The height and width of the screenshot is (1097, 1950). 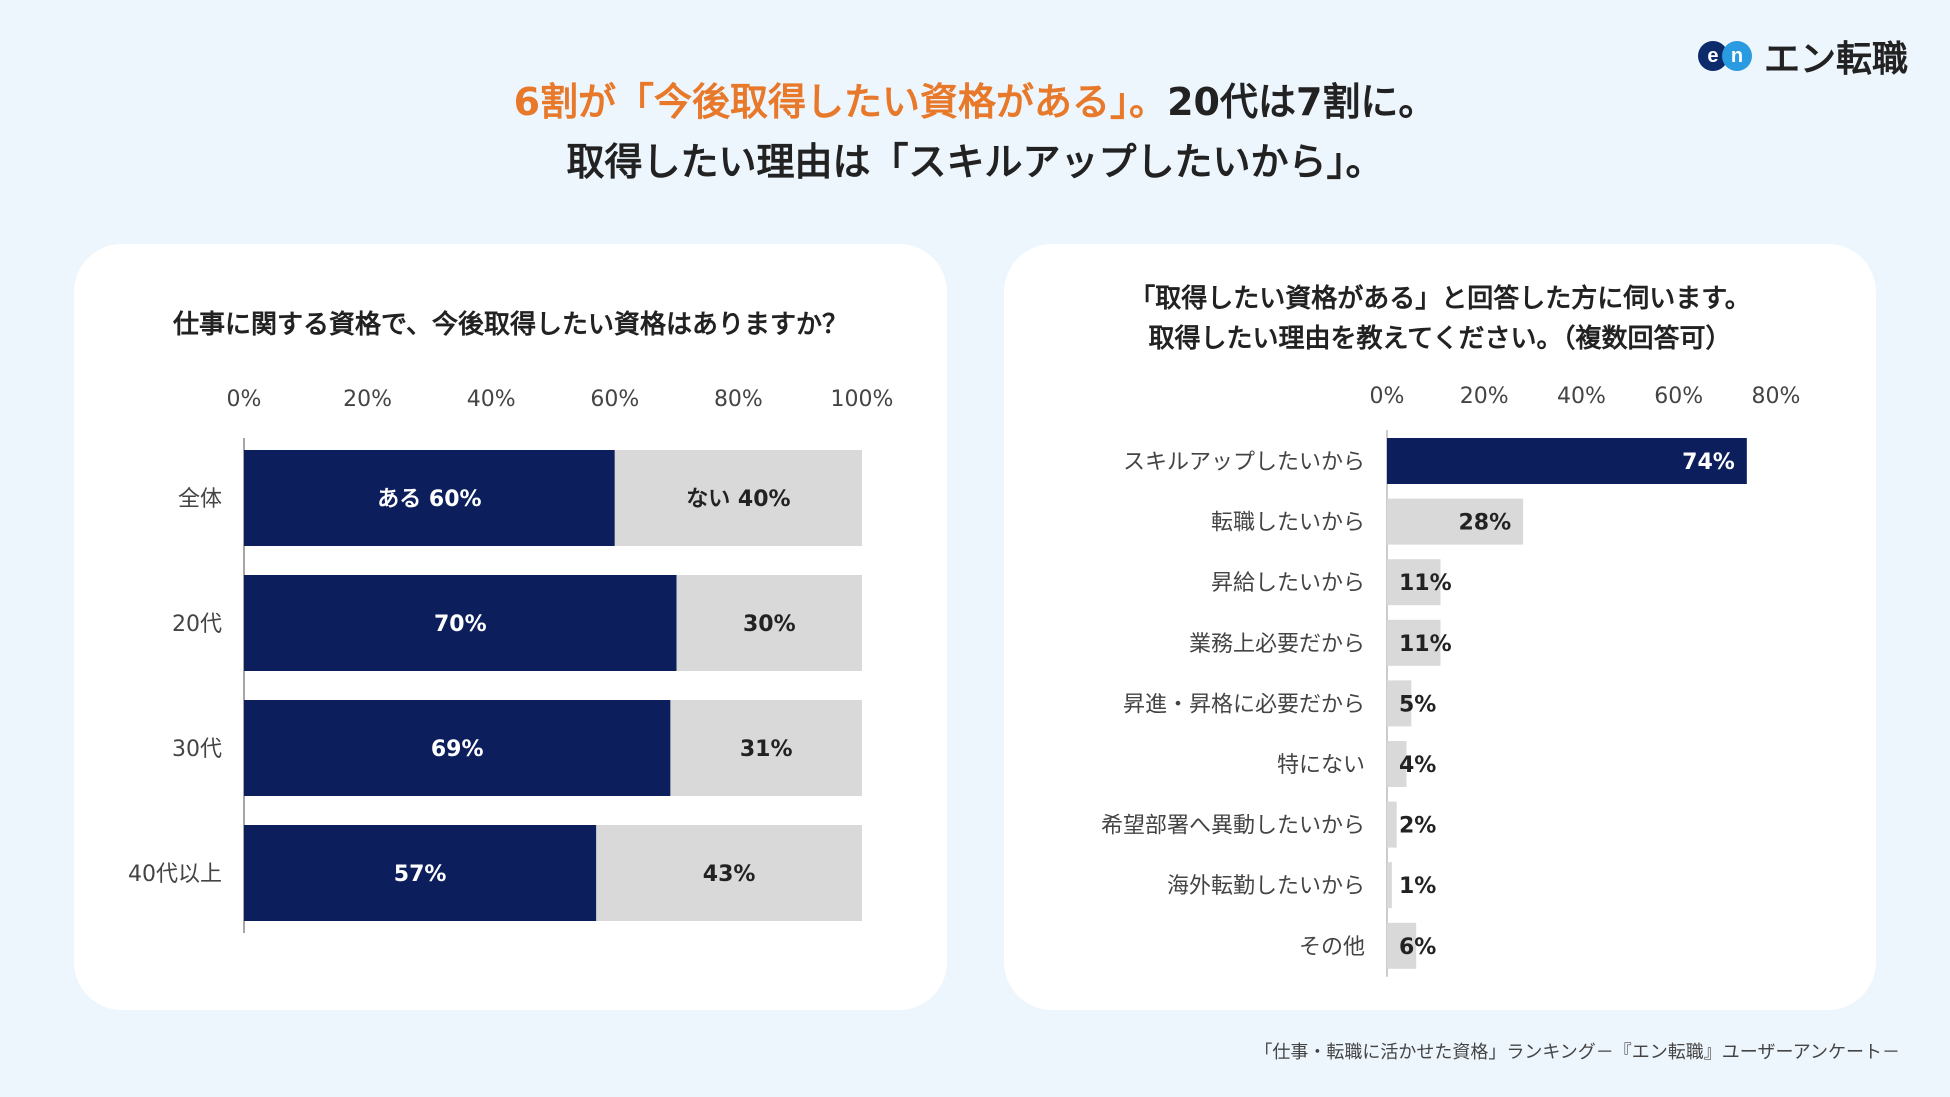 What do you see at coordinates (1440, 299) in the screenshot?
I see `right-chart-title-line-1: 「取得したい資格がある」と回答した方に伺います。` at bounding box center [1440, 299].